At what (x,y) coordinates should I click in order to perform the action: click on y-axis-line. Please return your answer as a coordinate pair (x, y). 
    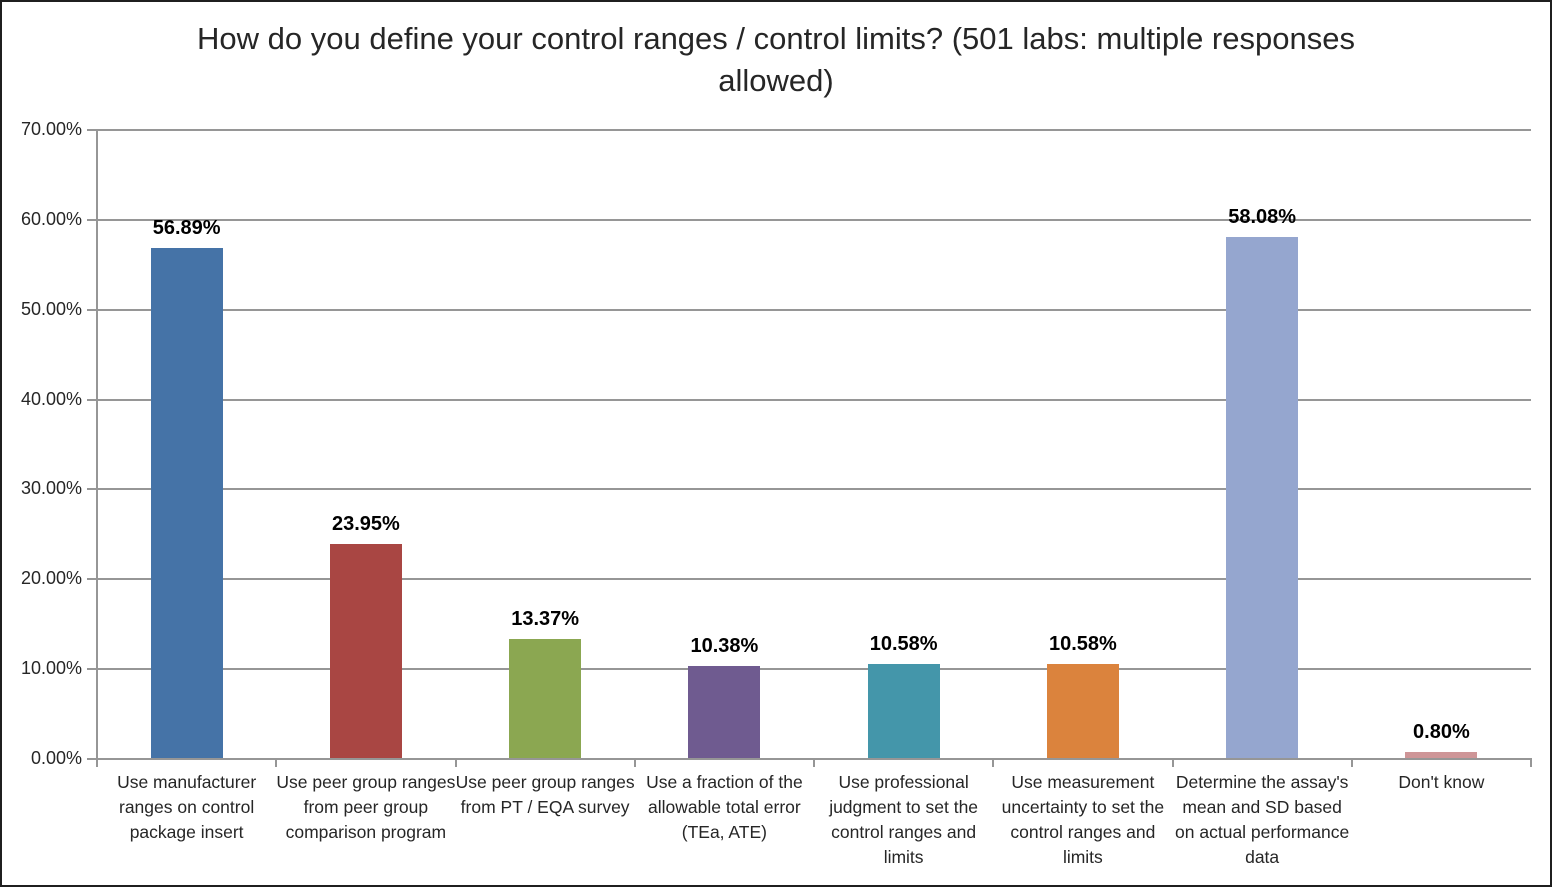
    Looking at the image, I should click on (97, 445).